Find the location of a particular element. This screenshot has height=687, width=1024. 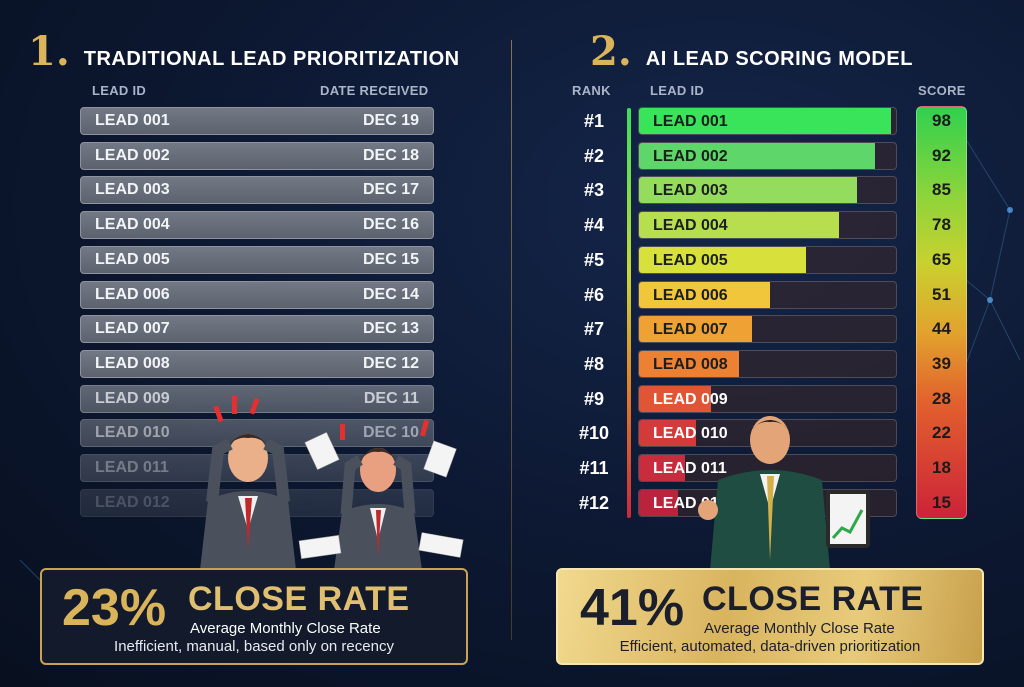

scored-lead-id: LEAD 001 is located at coordinates (690, 121).